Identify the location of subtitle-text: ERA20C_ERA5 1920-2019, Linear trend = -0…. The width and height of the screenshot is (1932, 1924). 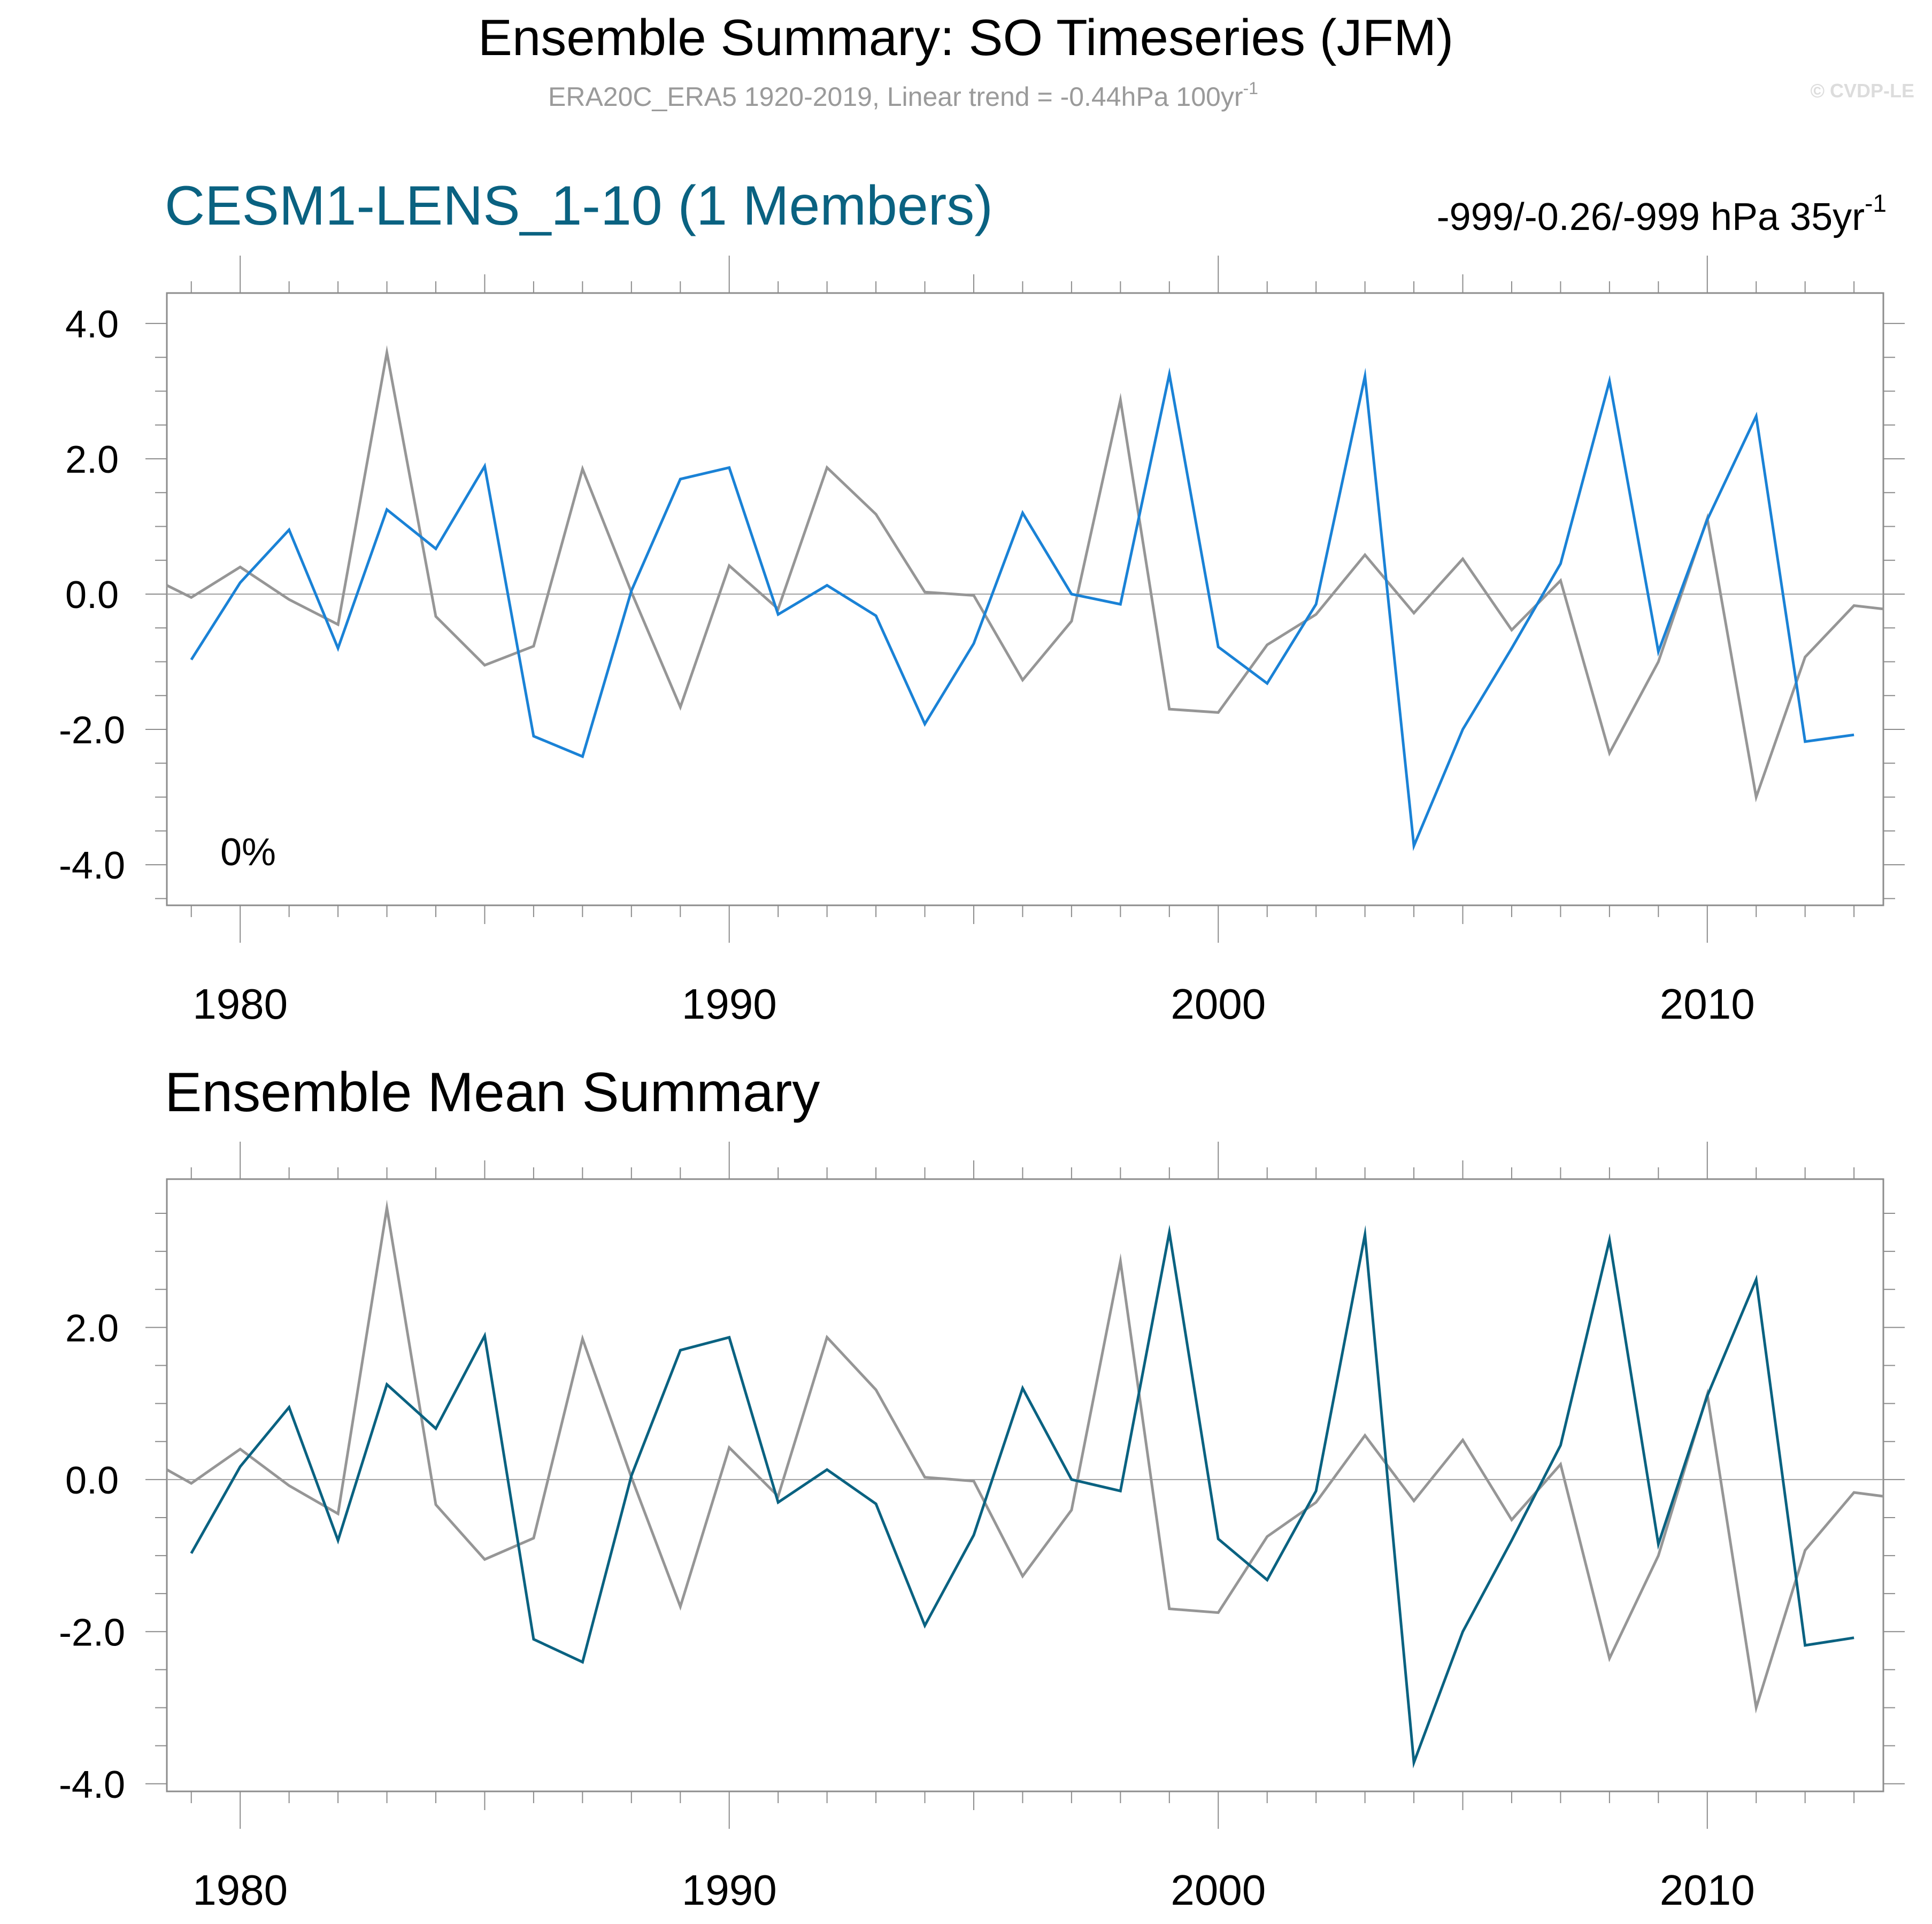
(895, 97).